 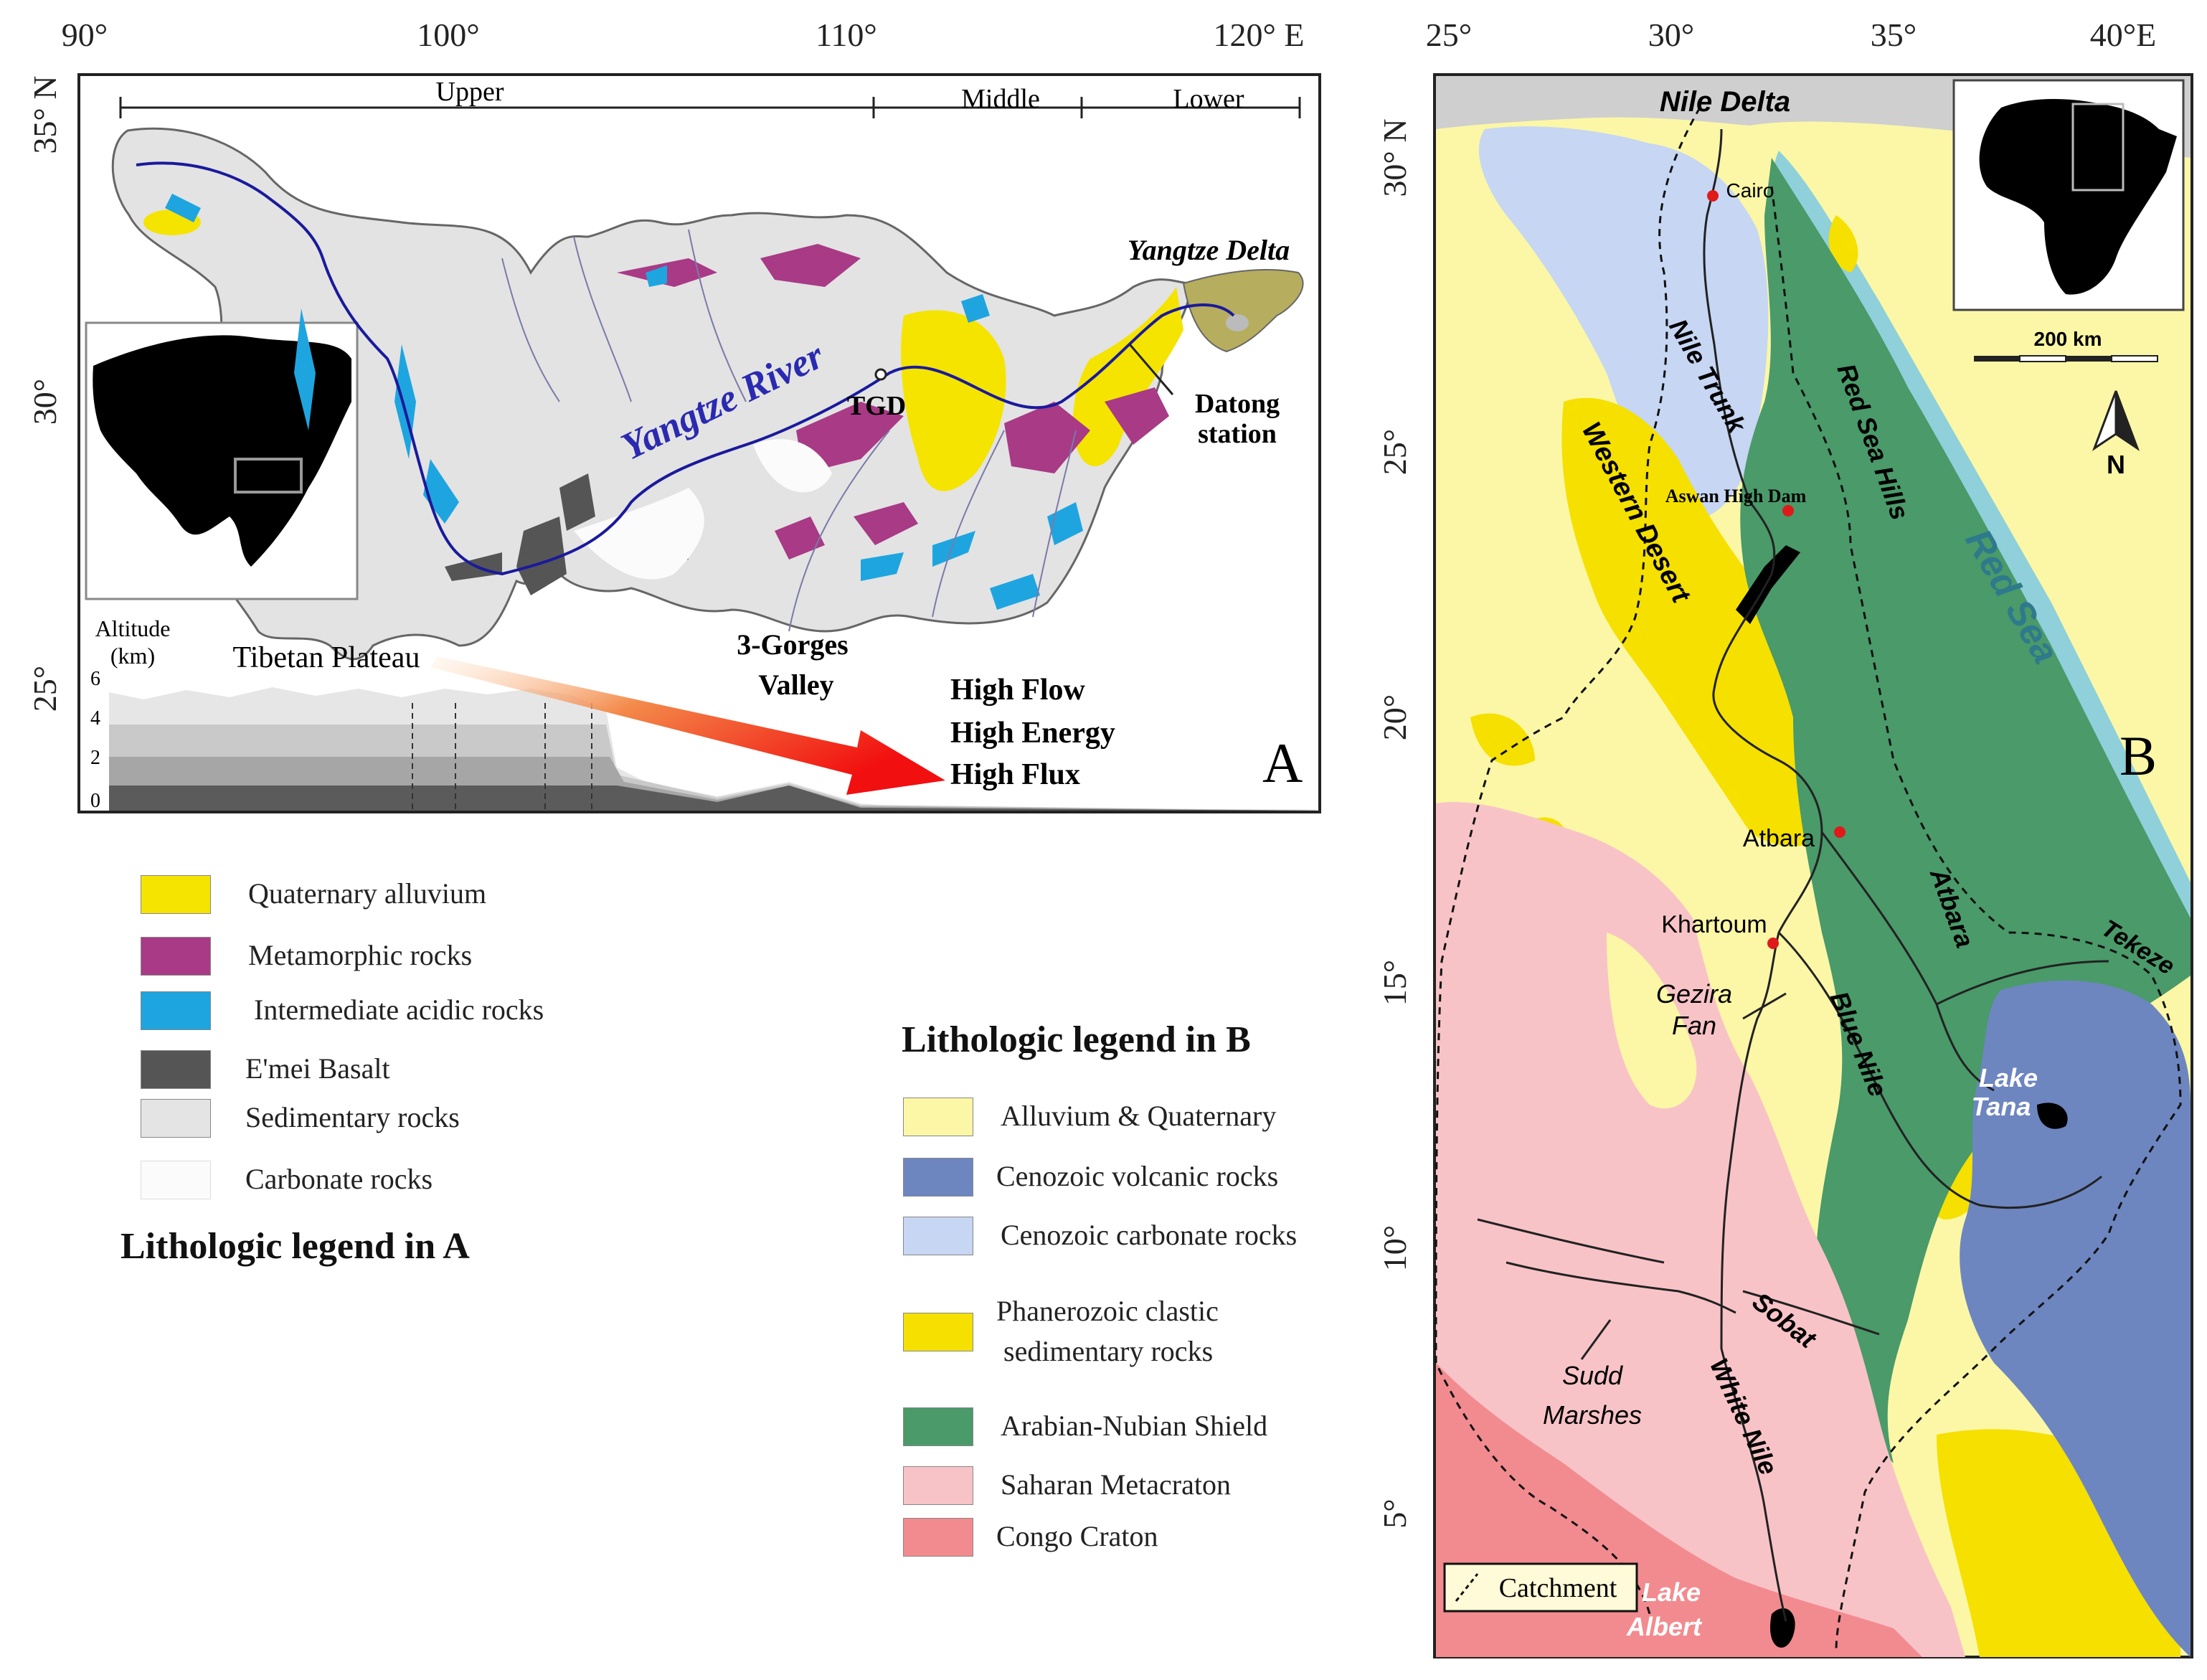 I want to click on legend-b-swatch-cenozoic-volcanic, so click(x=938, y=1177).